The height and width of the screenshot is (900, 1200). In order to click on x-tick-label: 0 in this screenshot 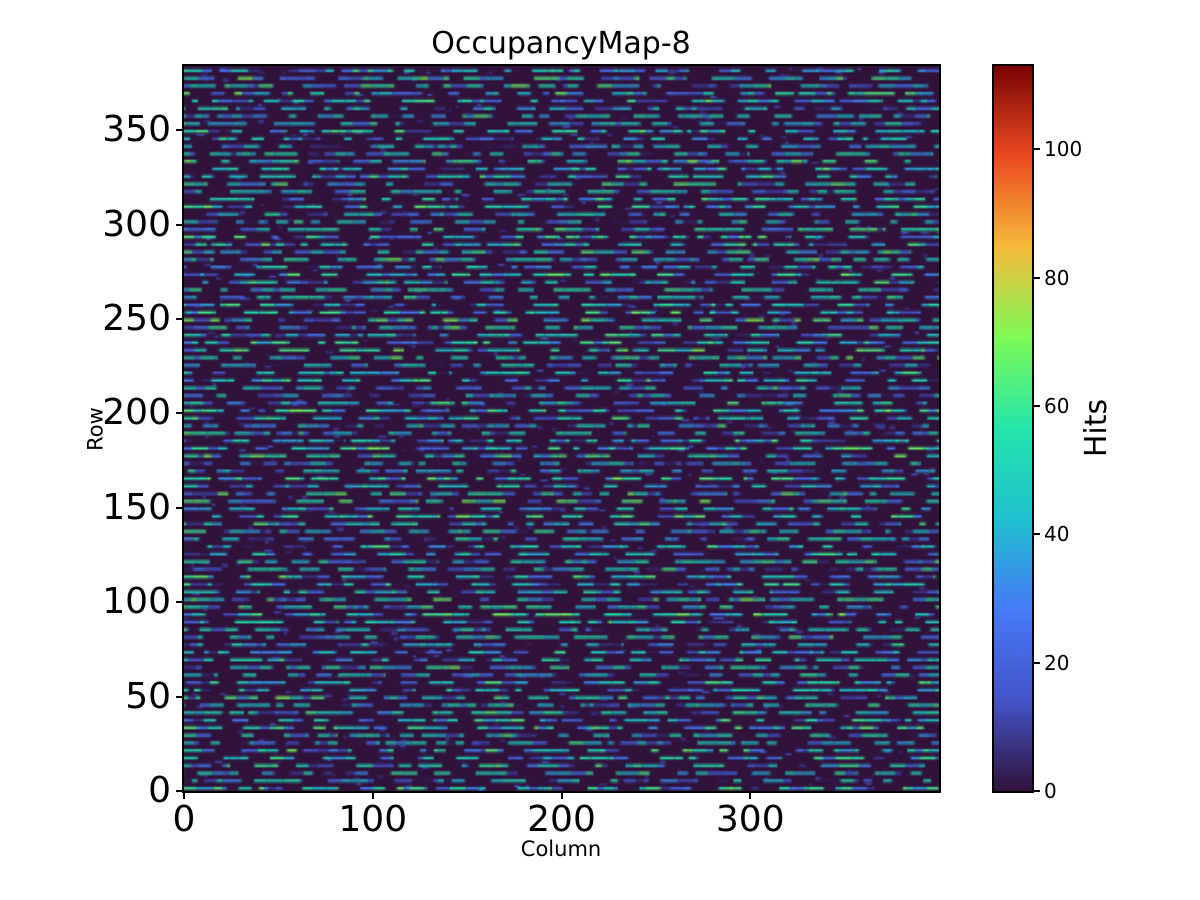, I will do `click(184, 819)`.